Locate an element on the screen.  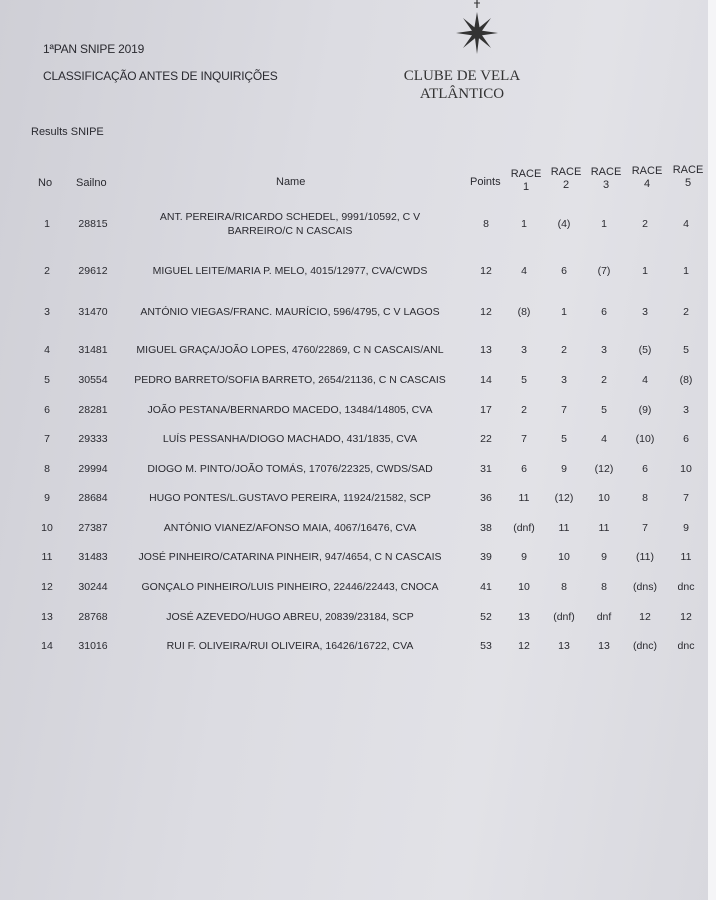
col-no: No is located at coordinates (45, 183).